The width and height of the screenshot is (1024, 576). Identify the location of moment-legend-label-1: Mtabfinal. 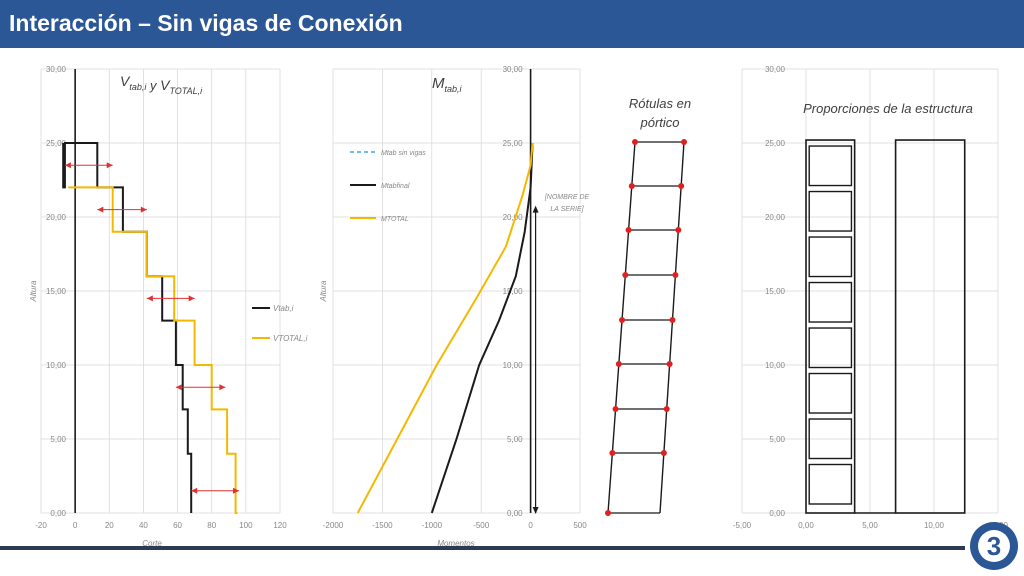
(395, 186).